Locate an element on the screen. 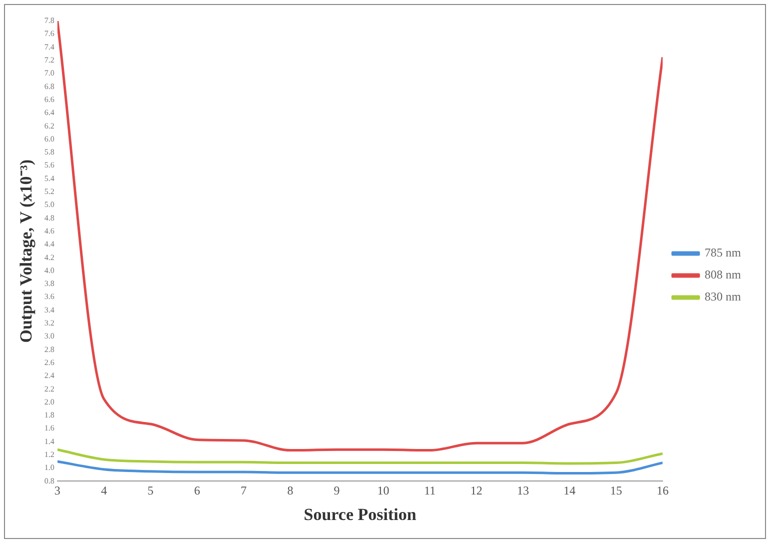 Image resolution: width=772 pixels, height=545 pixels. y-tick-label: 6.8 is located at coordinates (49, 86).